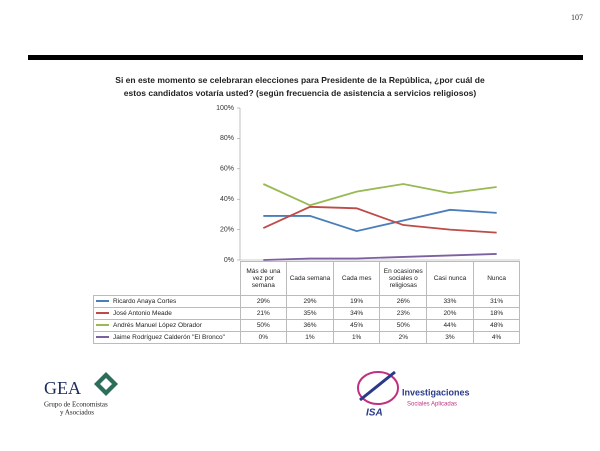 The width and height of the screenshot is (600, 451). What do you see at coordinates (374, 413) in the screenshot?
I see `isa-logo: ISA` at bounding box center [374, 413].